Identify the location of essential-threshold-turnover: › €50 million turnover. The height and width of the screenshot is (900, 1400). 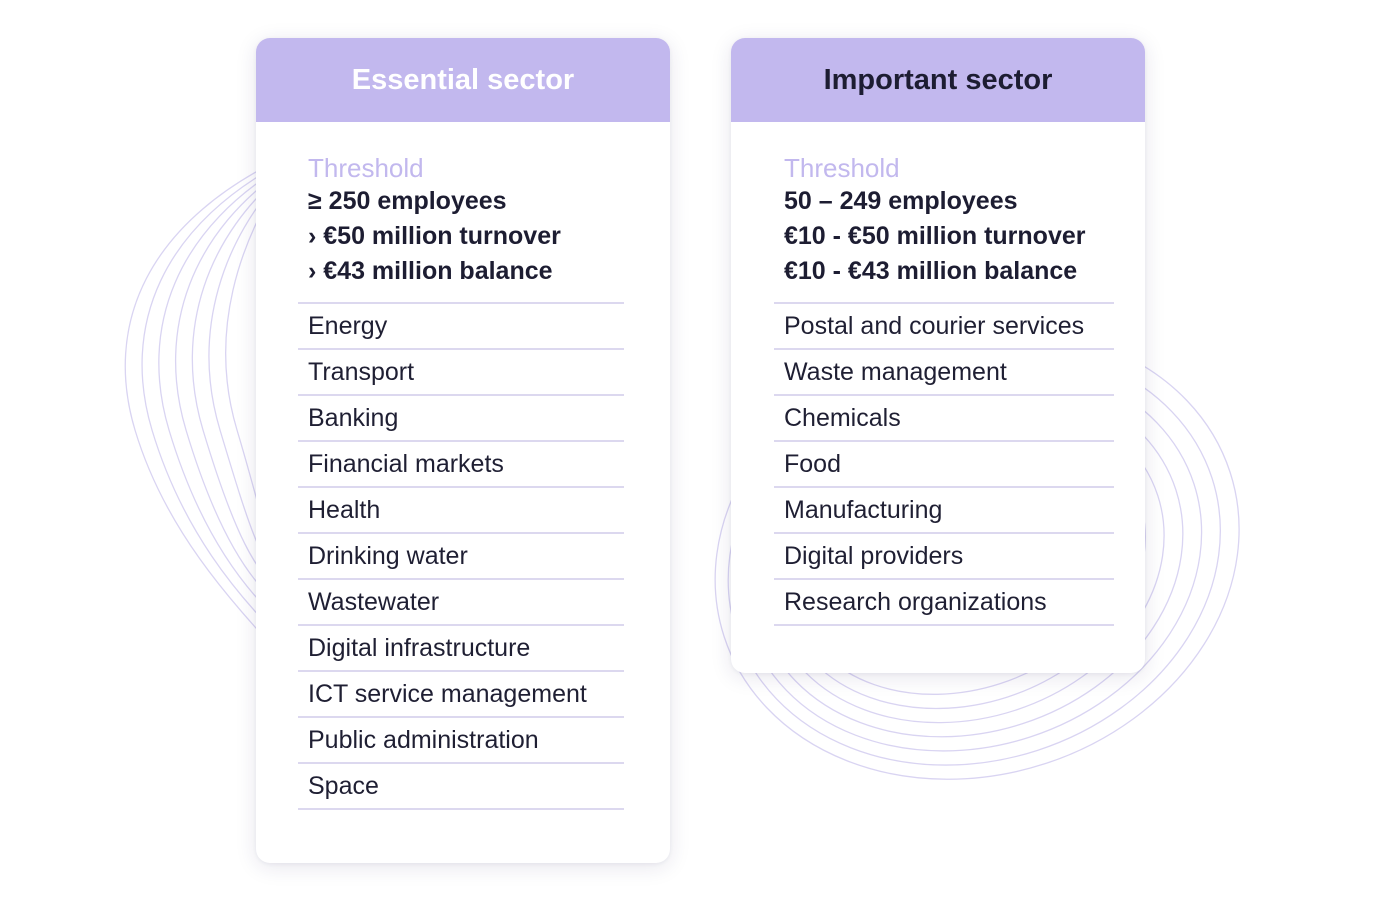
(434, 236).